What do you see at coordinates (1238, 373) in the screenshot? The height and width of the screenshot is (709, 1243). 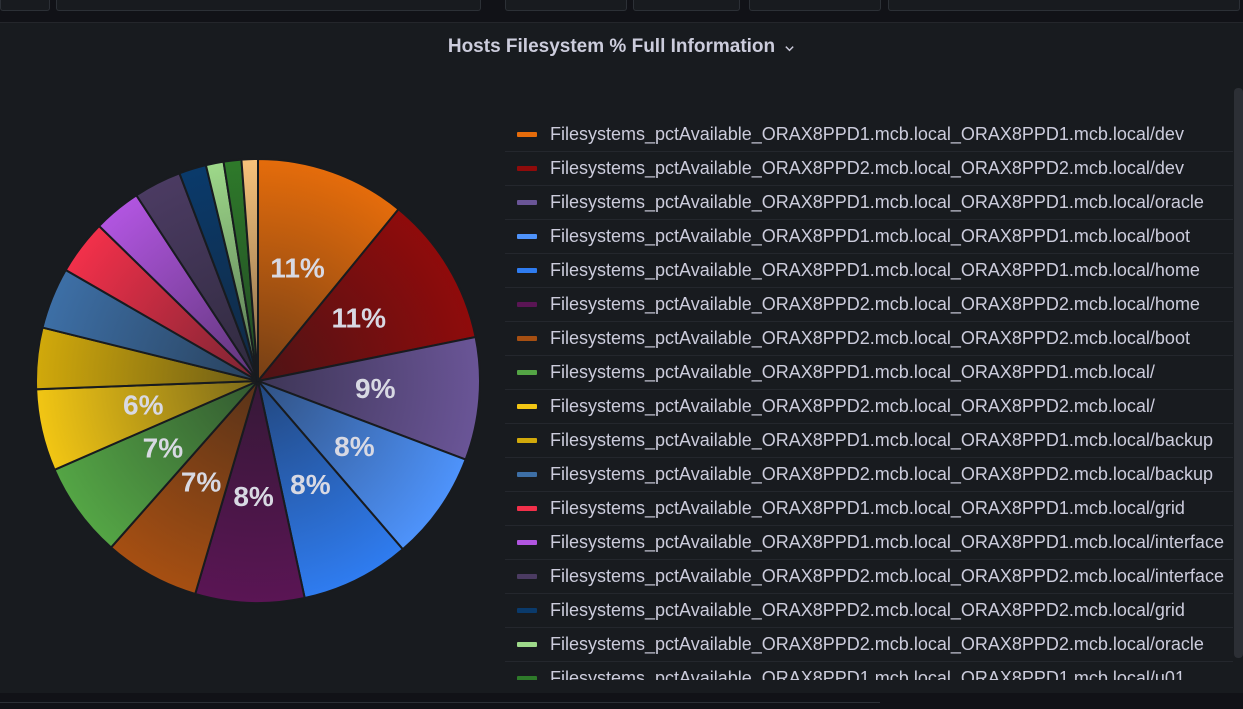 I see `legend-scrollbar` at bounding box center [1238, 373].